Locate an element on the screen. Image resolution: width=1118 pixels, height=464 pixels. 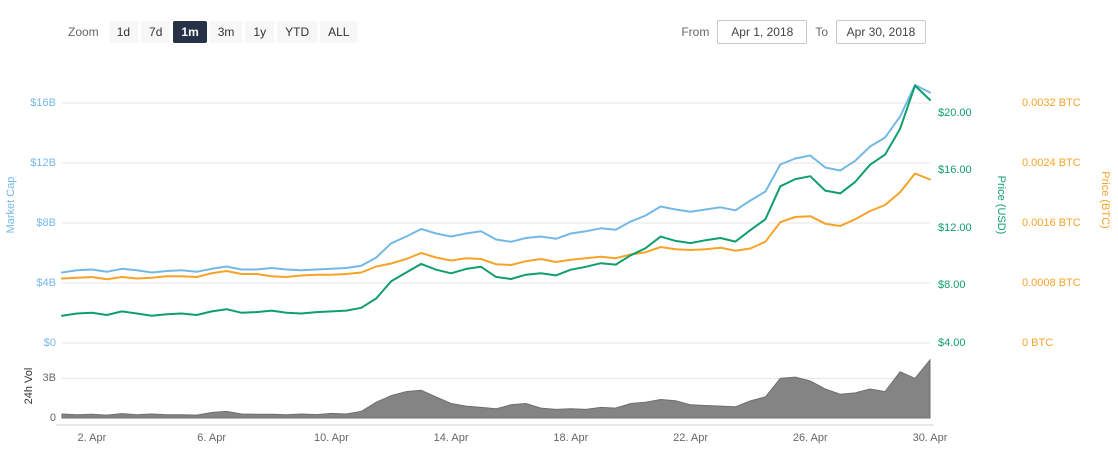
from-label: From is located at coordinates (695, 32).